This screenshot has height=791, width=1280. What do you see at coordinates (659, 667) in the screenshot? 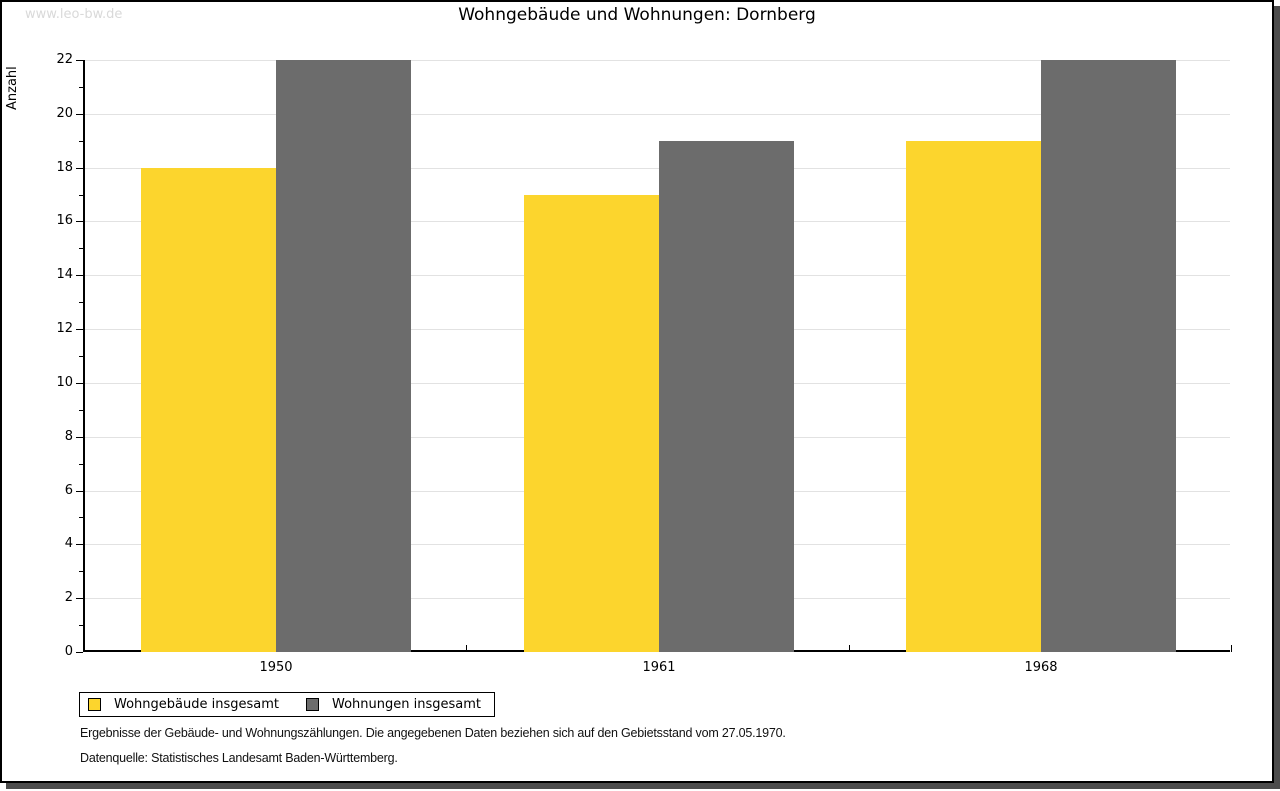
I see `x-axis-tick-label: 1961` at bounding box center [659, 667].